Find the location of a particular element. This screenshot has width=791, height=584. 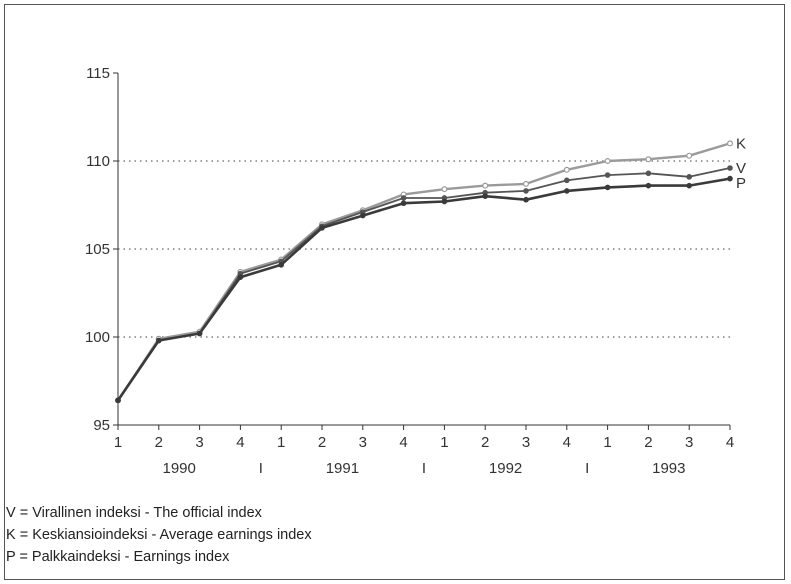

series-end-label-k: K is located at coordinates (741, 143).